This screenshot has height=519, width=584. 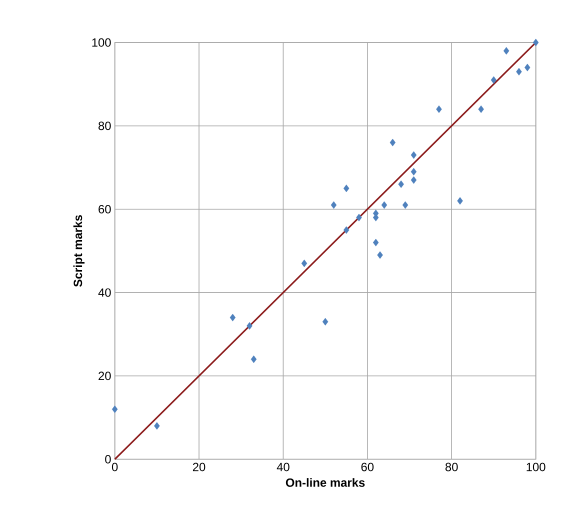 I want to click on y-tick-label: 0, so click(x=108, y=459).